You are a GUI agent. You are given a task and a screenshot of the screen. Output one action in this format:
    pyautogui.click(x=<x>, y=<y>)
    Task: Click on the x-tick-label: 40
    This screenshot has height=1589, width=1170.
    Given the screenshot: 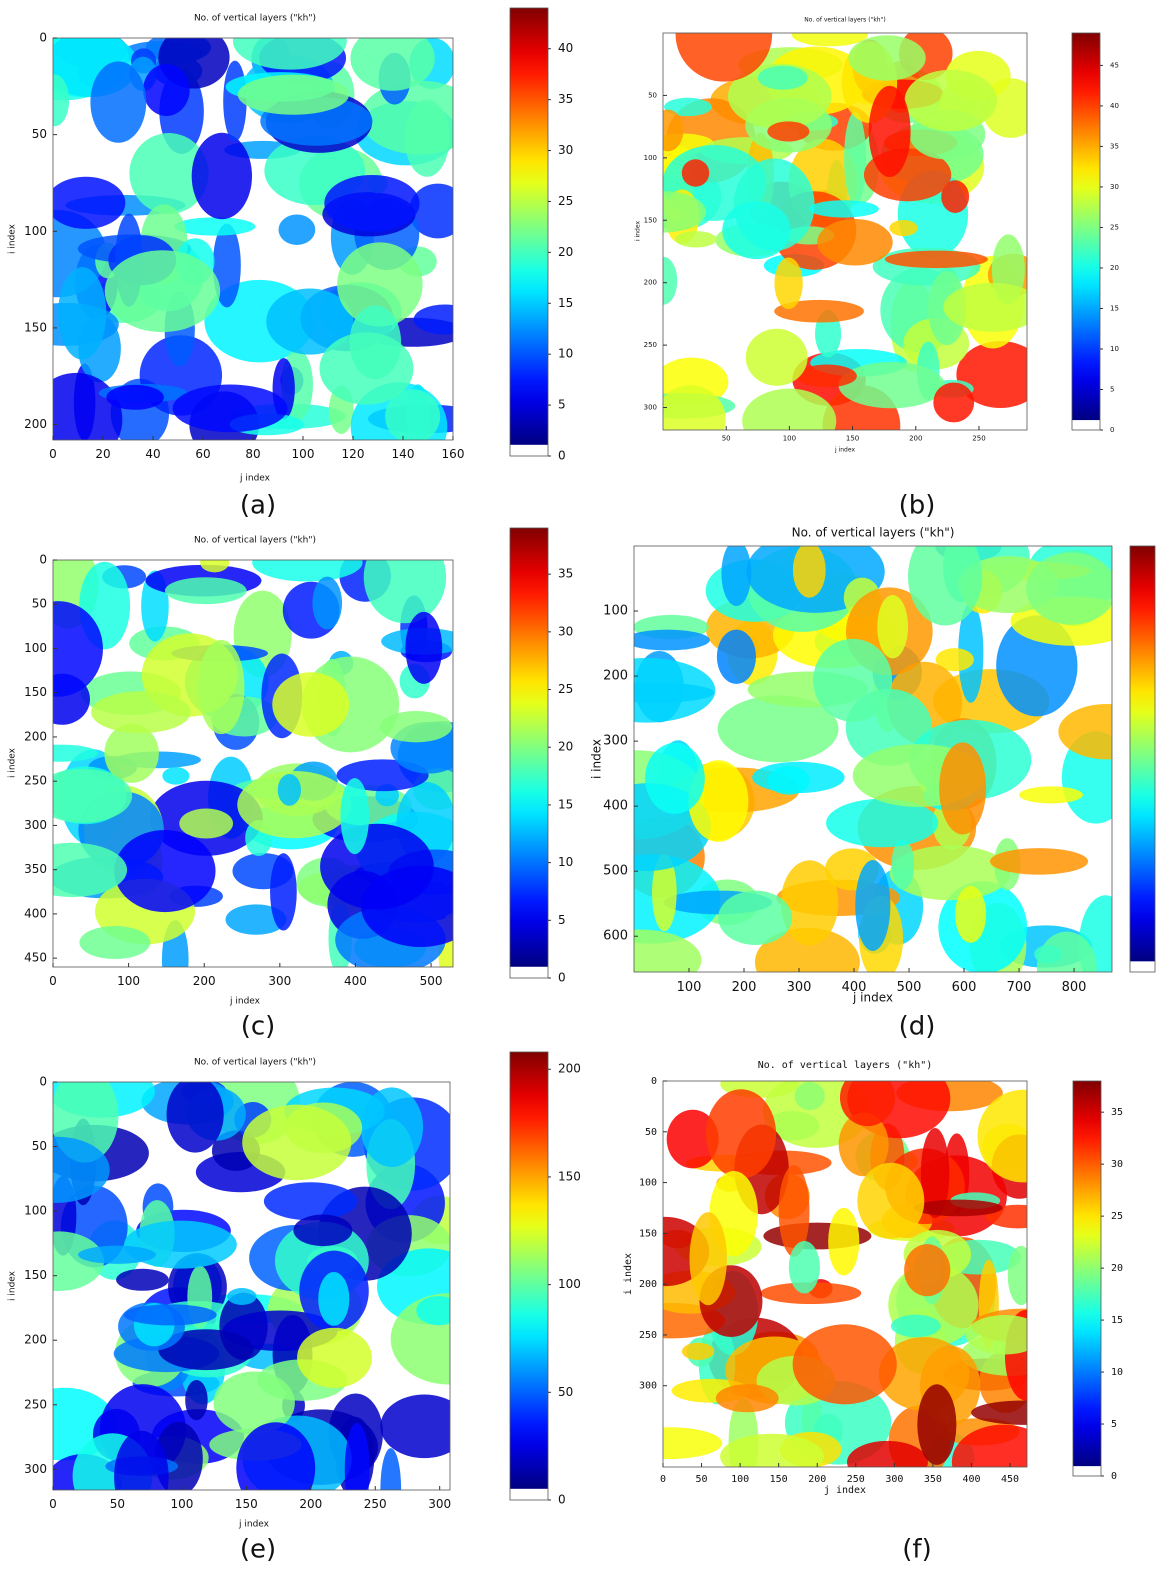 What is the action you would take?
    pyautogui.click(x=152, y=454)
    